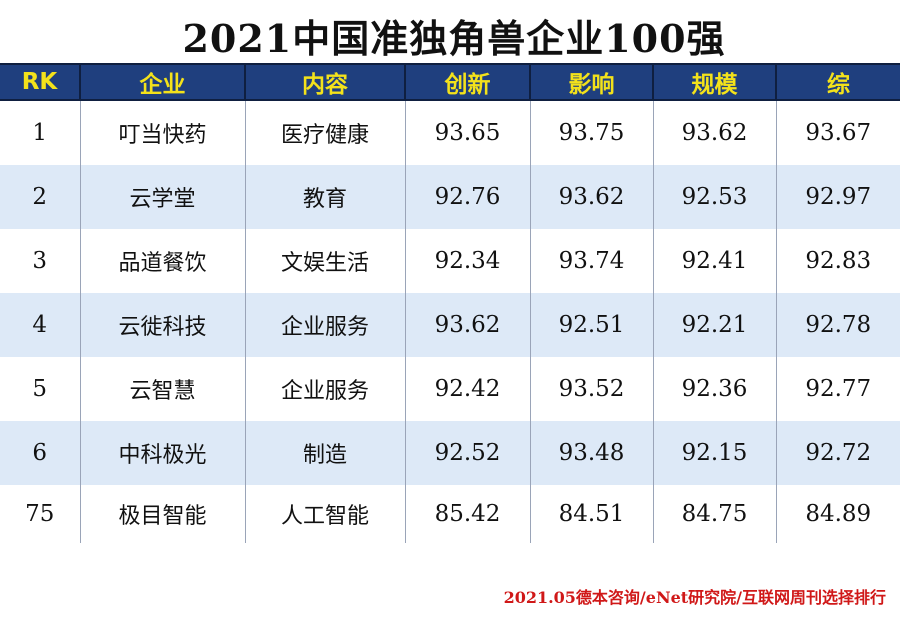 This screenshot has width=908, height=632. I want to click on cell-overall: 92.97, so click(838, 197).